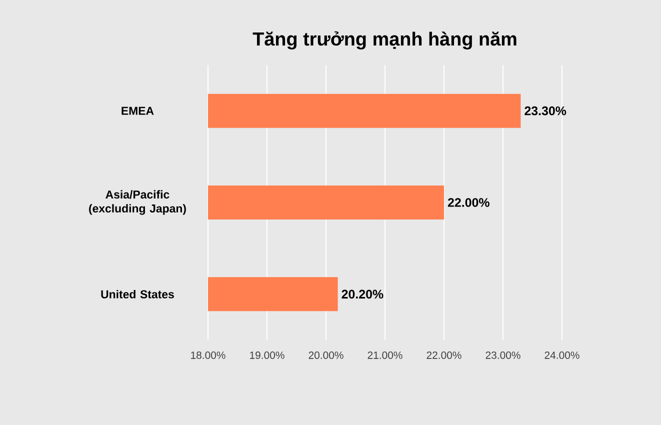  What do you see at coordinates (208, 355) in the screenshot?
I see `x-tick-label: 18.00%` at bounding box center [208, 355].